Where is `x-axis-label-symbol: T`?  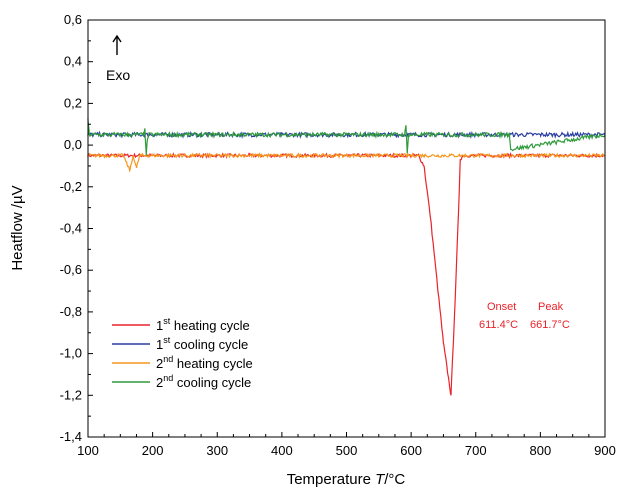
x-axis-label-symbol: T is located at coordinates (380, 479).